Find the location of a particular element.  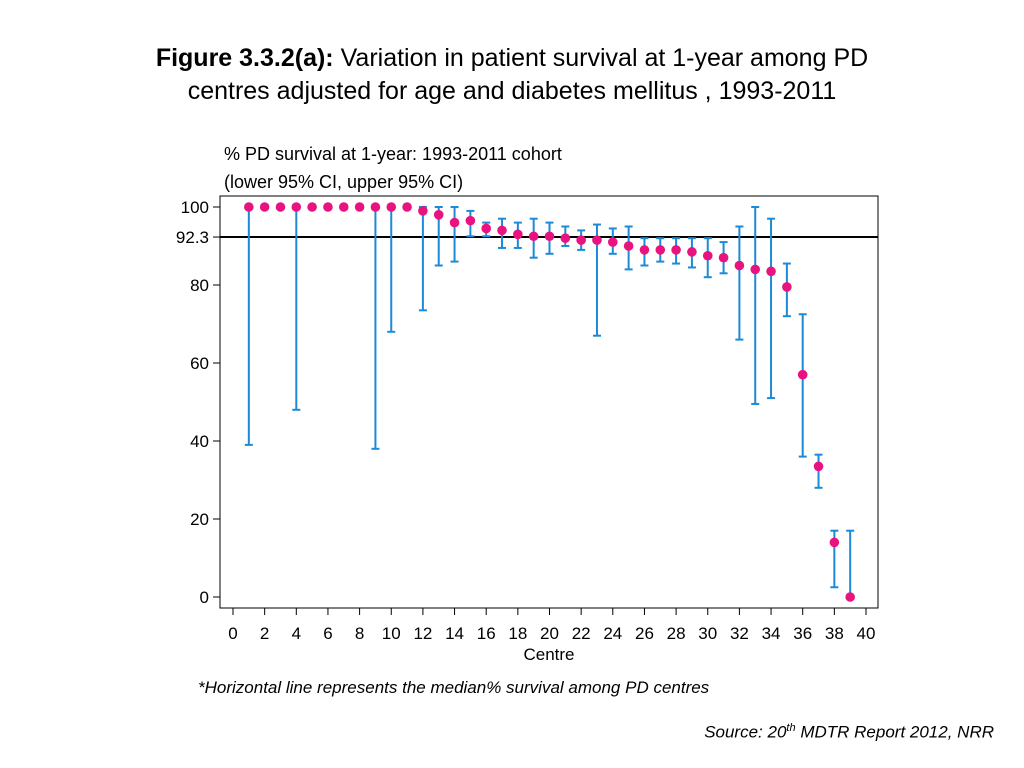

x-tick-label: 6 is located at coordinates (327, 633).